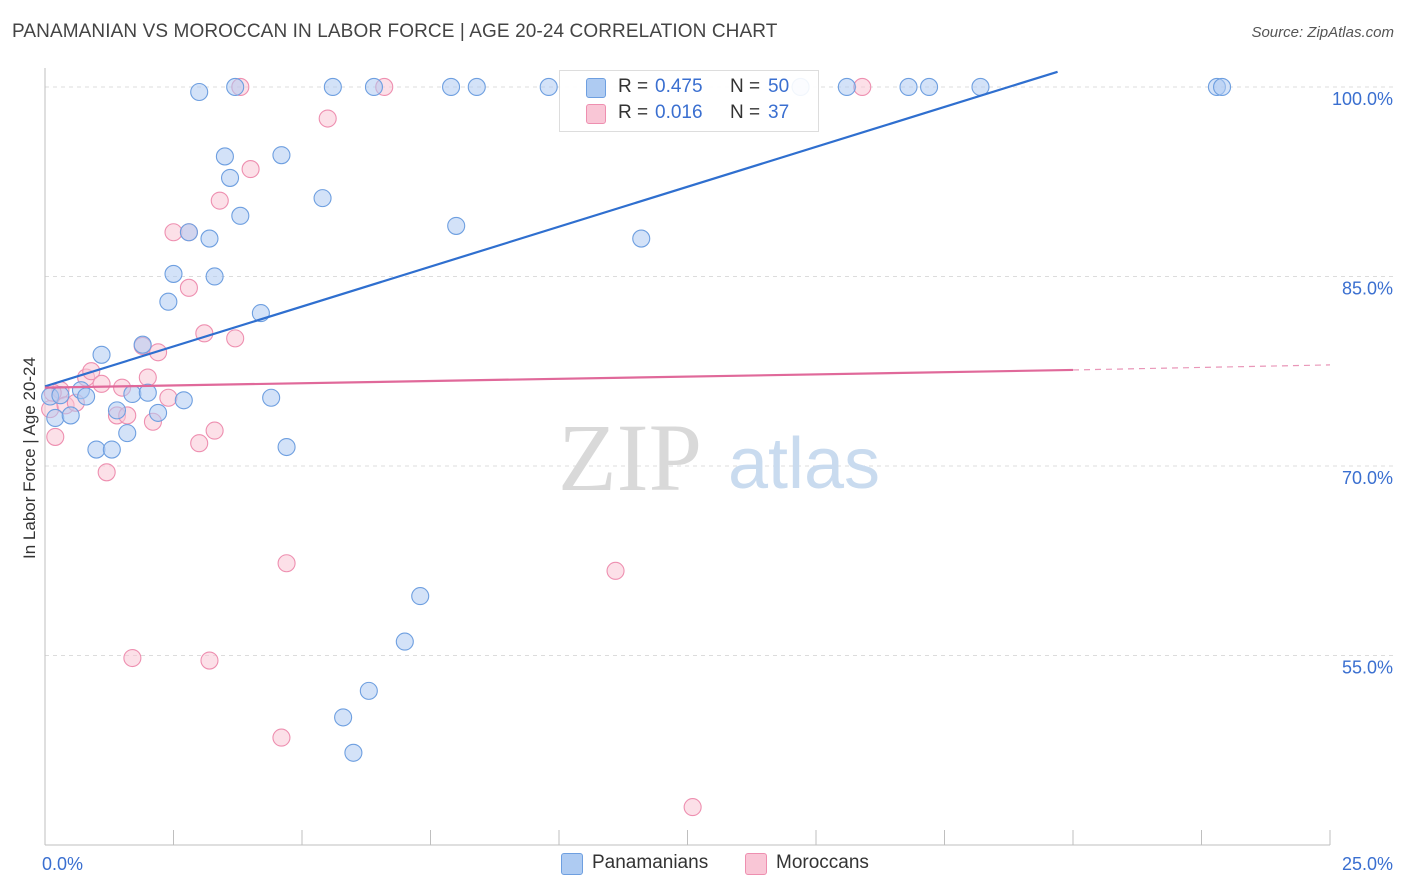 This screenshot has height=892, width=1406. I want to click on legend-n-value: 37, so click(779, 112).